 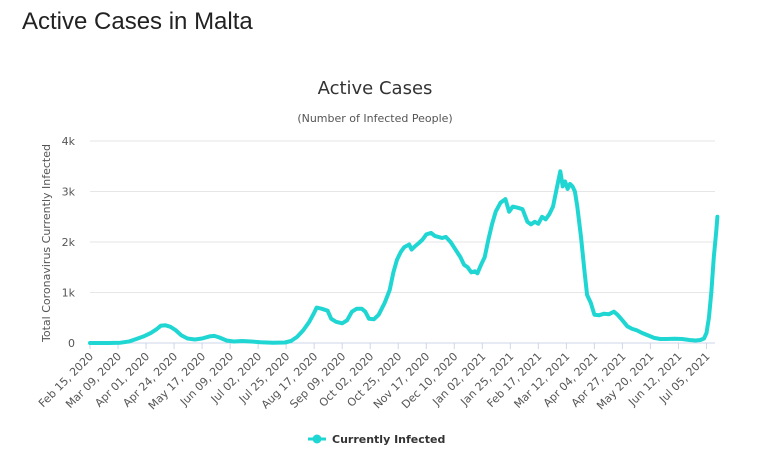 What do you see at coordinates (46, 243) in the screenshot?
I see `y-axis-label: Total Coronavirus Currently Infected` at bounding box center [46, 243].